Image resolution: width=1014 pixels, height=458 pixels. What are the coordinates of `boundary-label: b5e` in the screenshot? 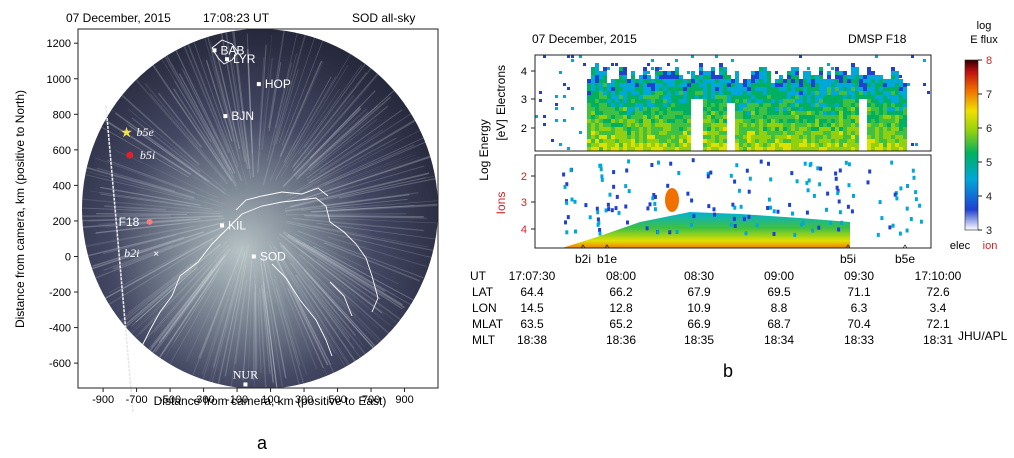 It's located at (905, 259).